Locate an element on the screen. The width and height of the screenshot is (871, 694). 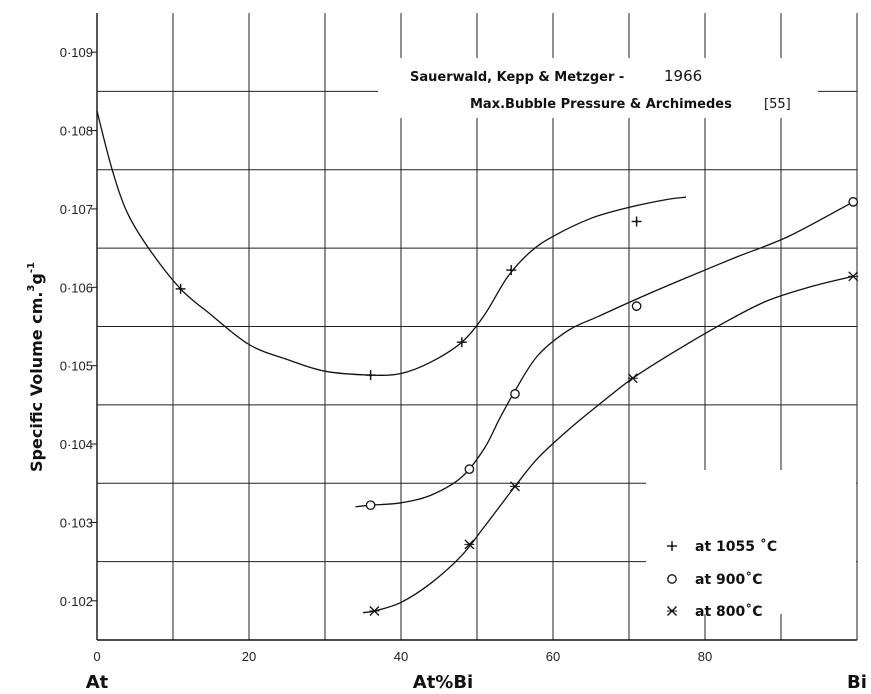
annotation-box is located at coordinates (598, 88).